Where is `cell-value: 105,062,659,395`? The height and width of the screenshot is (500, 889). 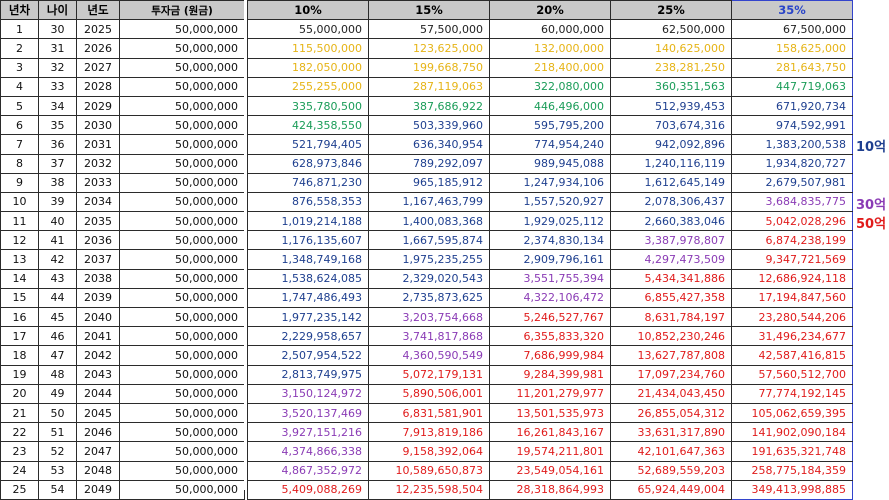 cell-value: 105,062,659,395 is located at coordinates (792, 413).